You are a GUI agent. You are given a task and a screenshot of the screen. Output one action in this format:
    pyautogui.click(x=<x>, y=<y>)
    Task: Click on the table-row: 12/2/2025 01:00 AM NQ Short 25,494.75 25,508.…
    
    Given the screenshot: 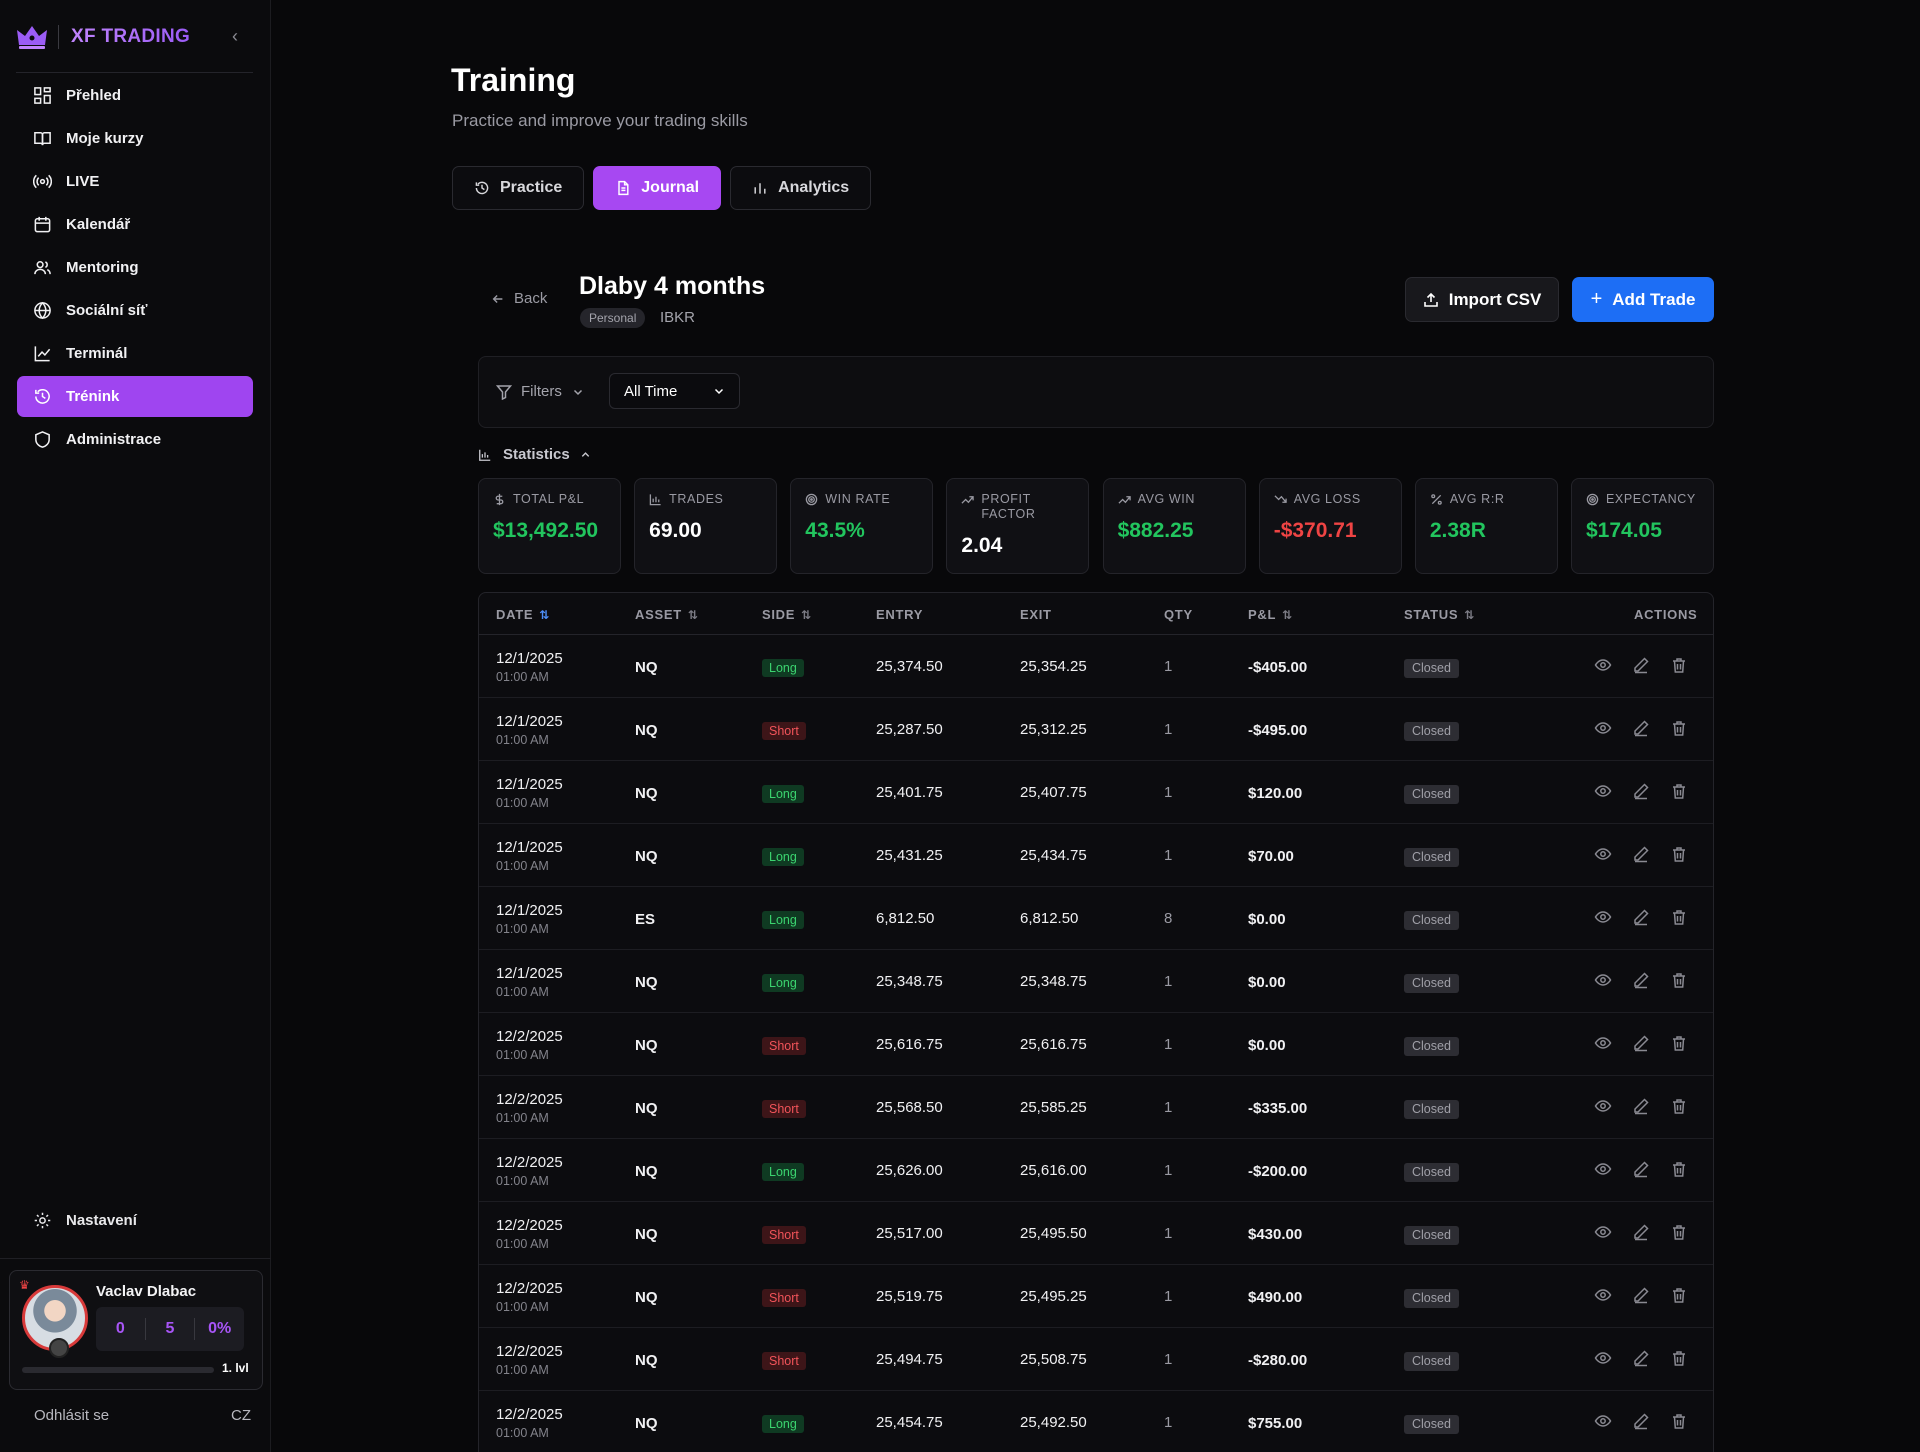 What is the action you would take?
    pyautogui.click(x=1096, y=1359)
    